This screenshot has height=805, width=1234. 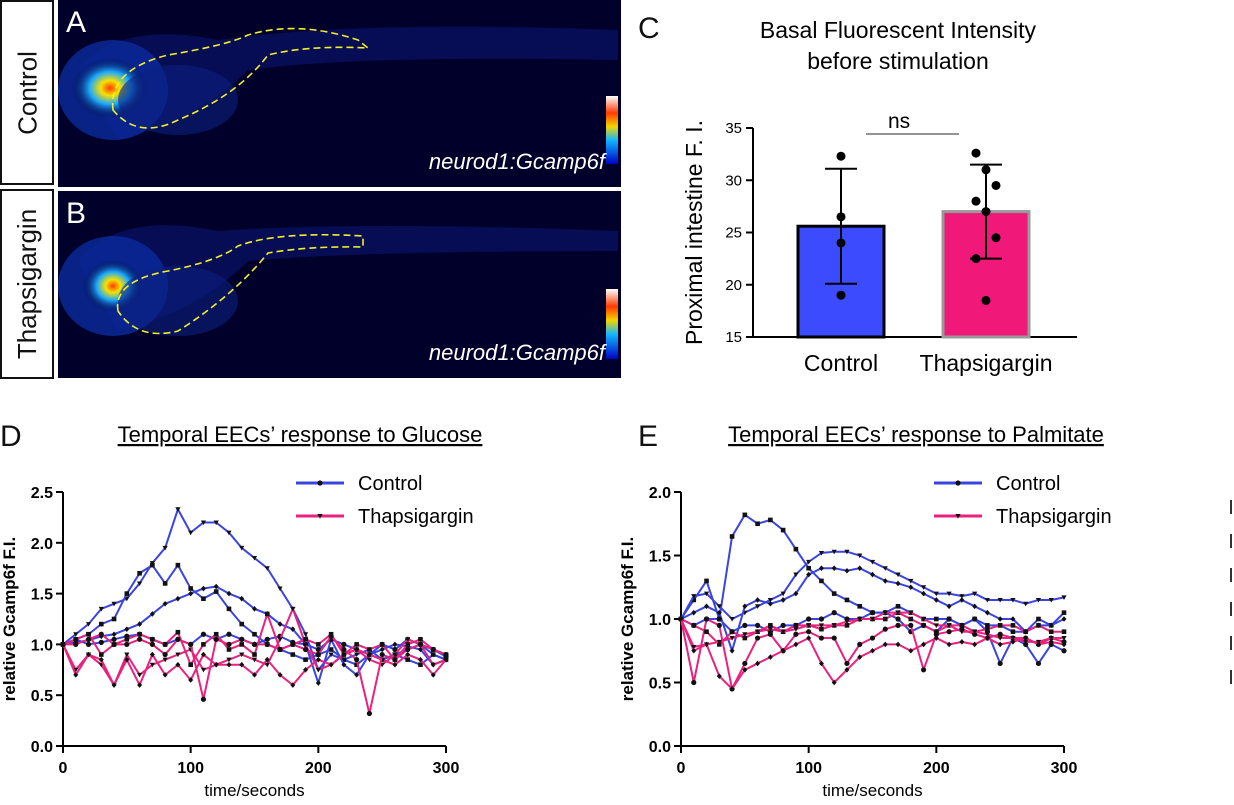 What do you see at coordinates (42, 696) in the screenshot?
I see `y-tick-label: 0.5` at bounding box center [42, 696].